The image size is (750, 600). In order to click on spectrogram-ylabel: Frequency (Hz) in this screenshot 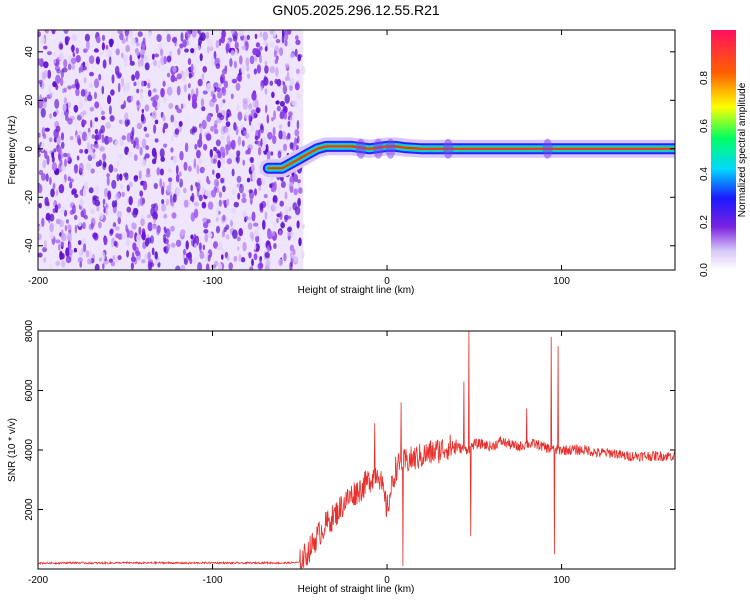, I will do `click(12, 150)`.